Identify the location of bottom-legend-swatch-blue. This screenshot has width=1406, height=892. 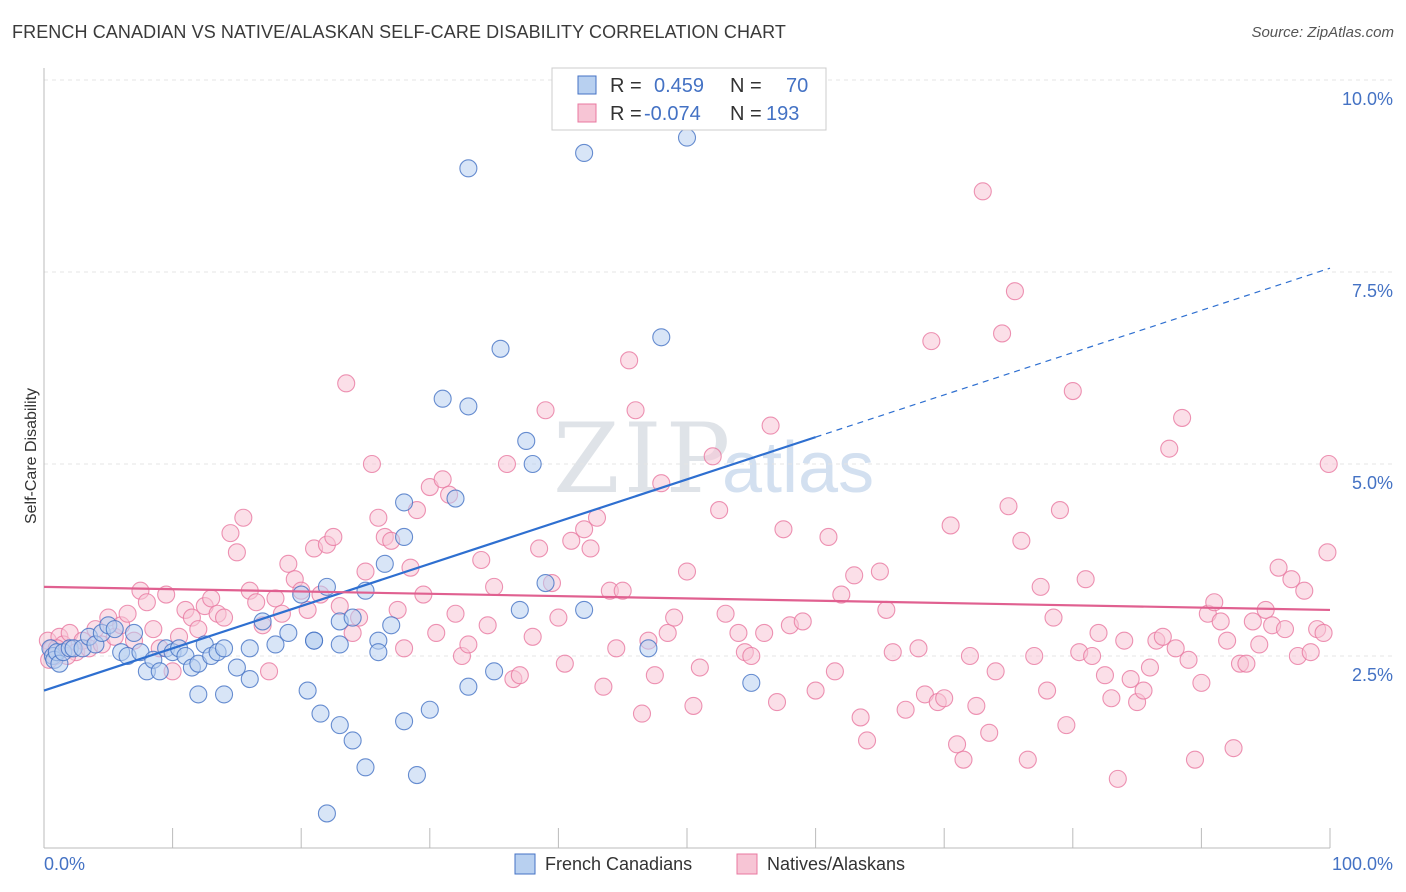
(525, 864).